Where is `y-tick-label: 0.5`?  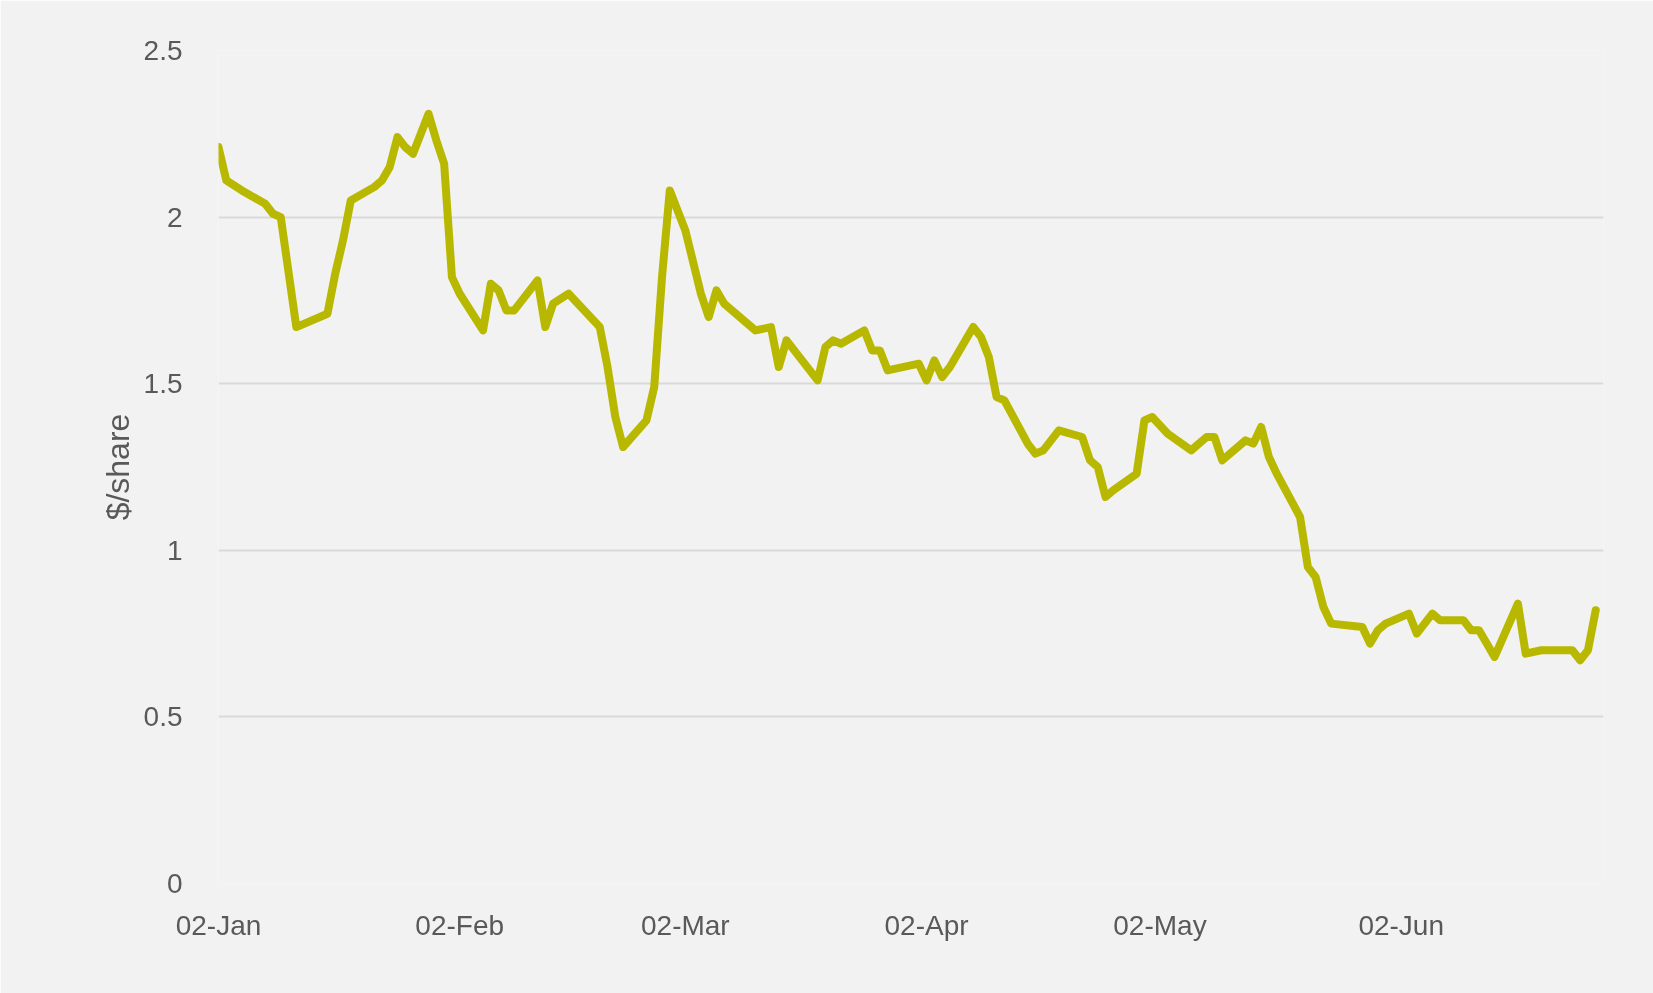
y-tick-label: 0.5 is located at coordinates (163, 717).